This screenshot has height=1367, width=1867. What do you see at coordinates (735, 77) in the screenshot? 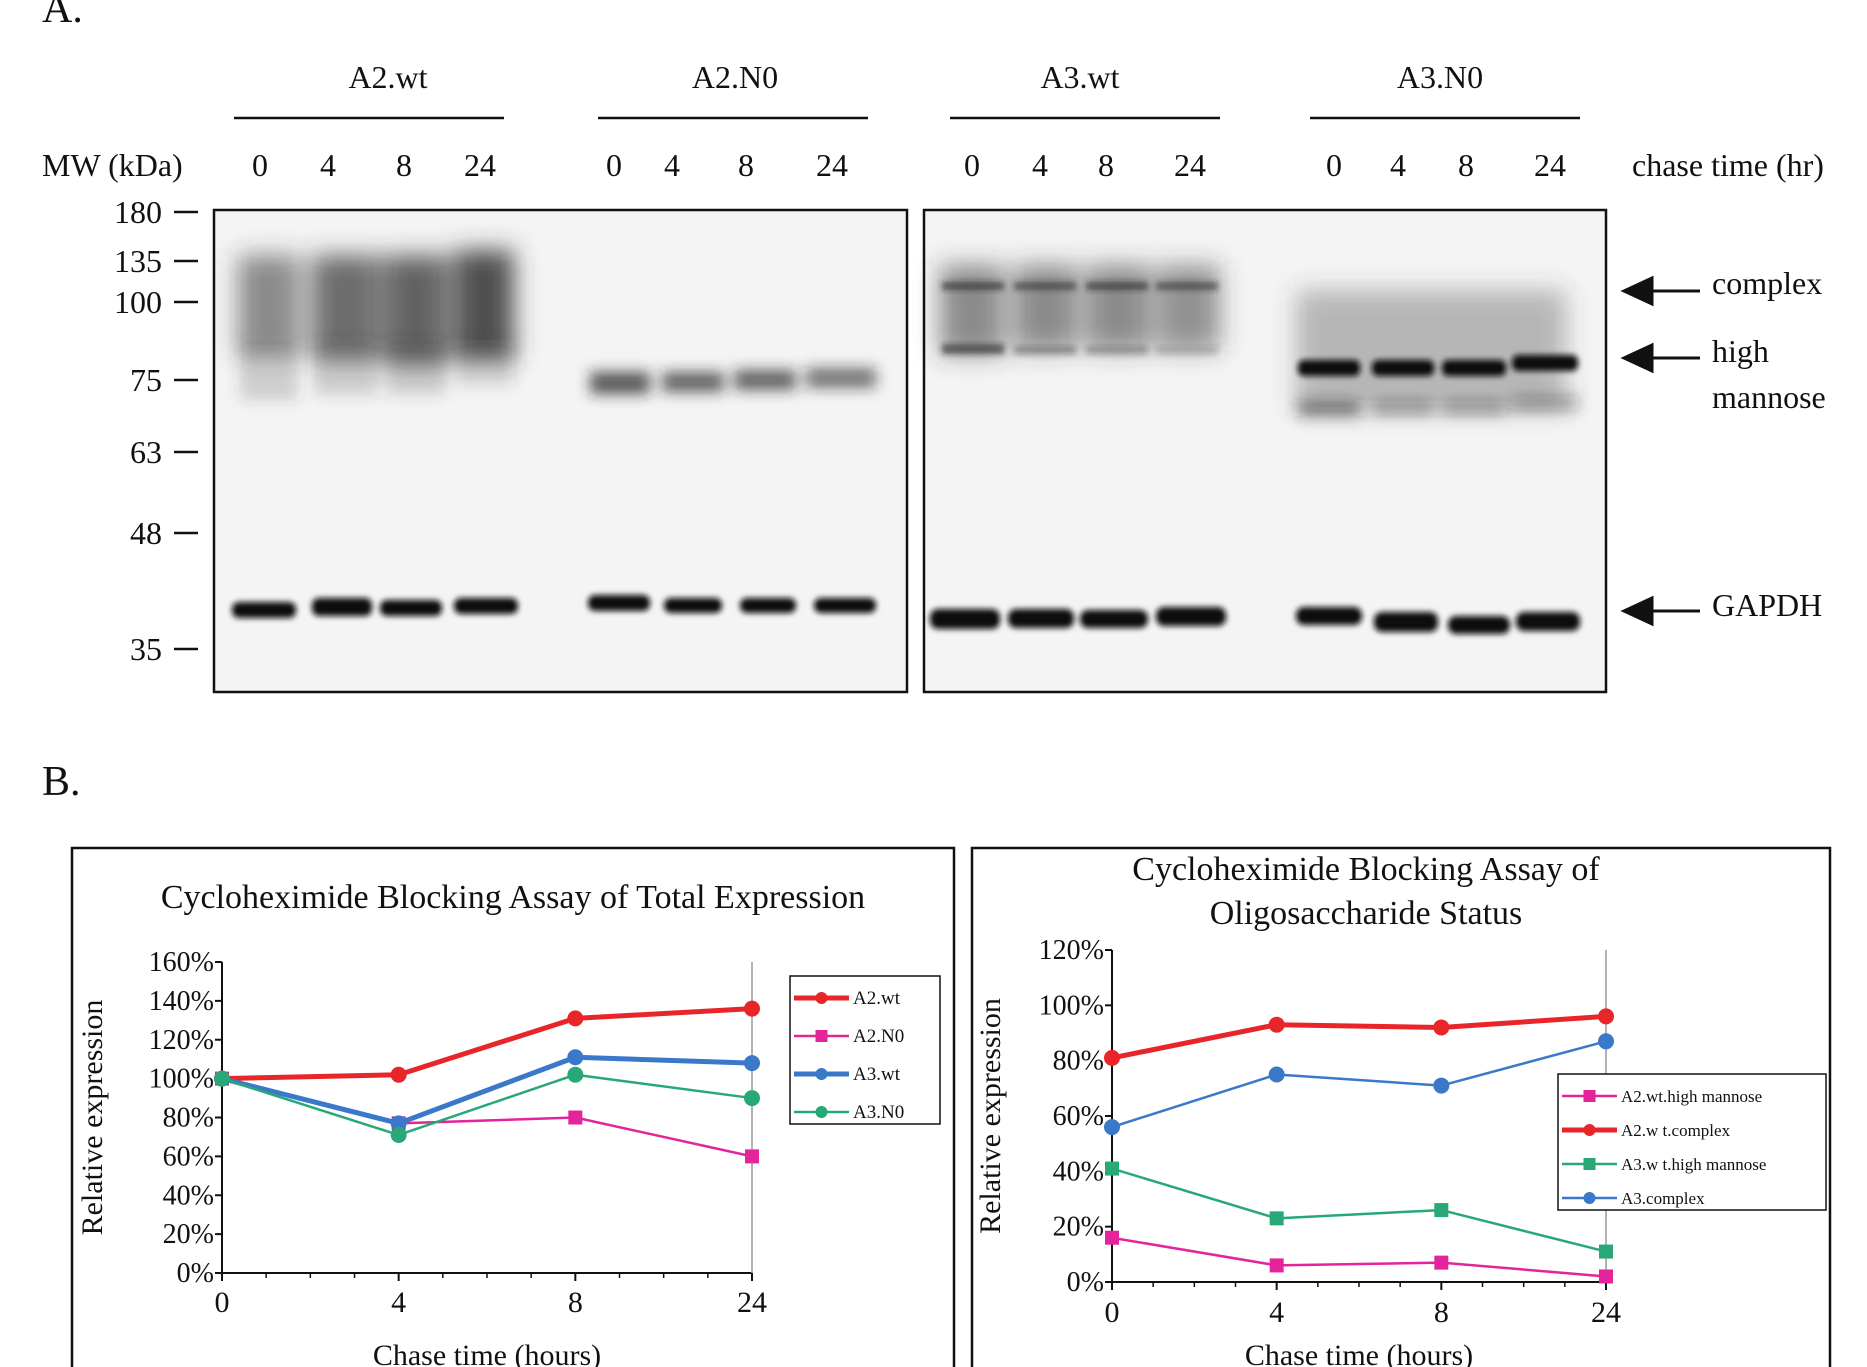
I see `group-label-a2n0: A2.N0` at bounding box center [735, 77].